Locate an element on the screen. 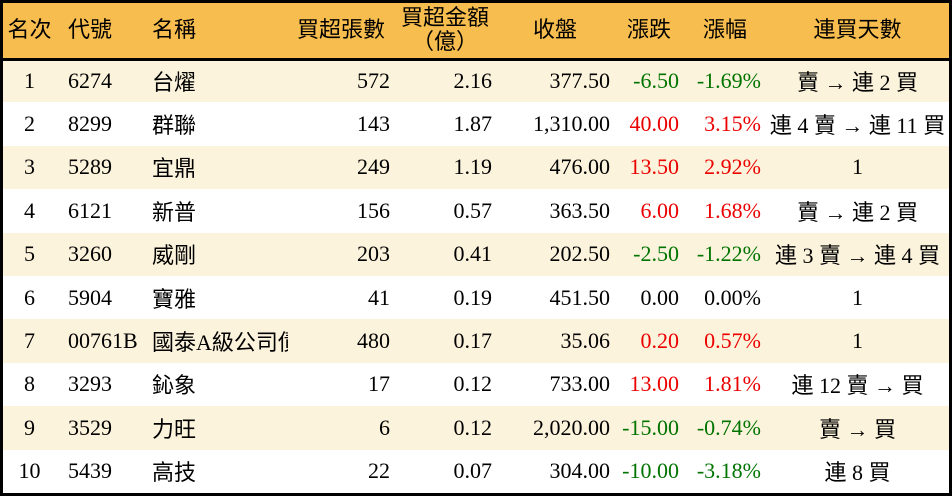  table-header: 名次 代號 名稱 買超張數 買超金額 （億） 收盤 漲跌 漲幅 連買天數 is located at coordinates (476, 32).